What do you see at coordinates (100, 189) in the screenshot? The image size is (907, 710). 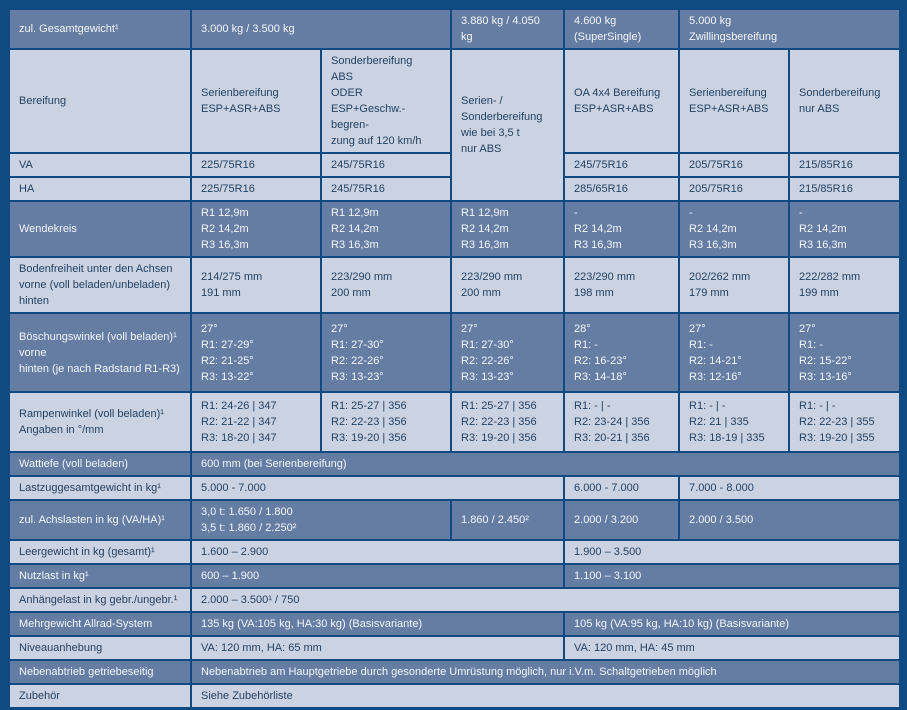 I see `ha-label: HA` at bounding box center [100, 189].